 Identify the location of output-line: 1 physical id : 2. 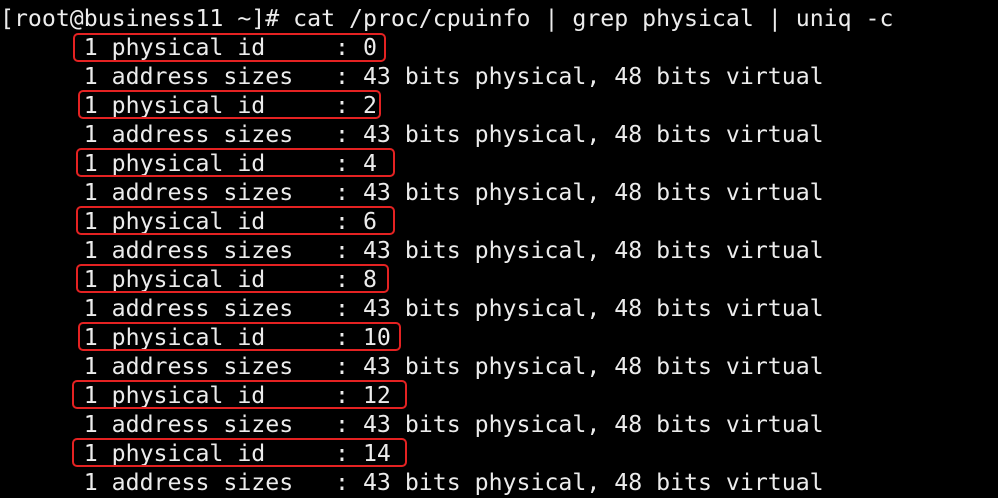
(188, 105).